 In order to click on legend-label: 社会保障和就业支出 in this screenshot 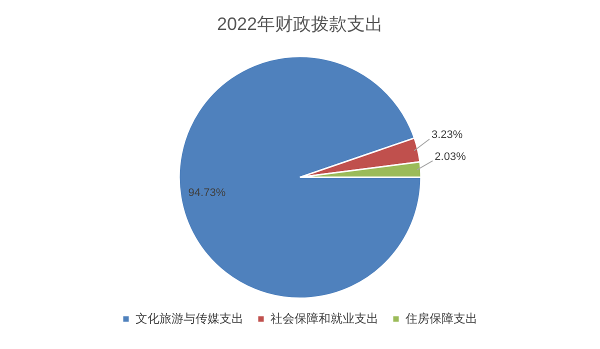, I will do `click(324, 318)`.